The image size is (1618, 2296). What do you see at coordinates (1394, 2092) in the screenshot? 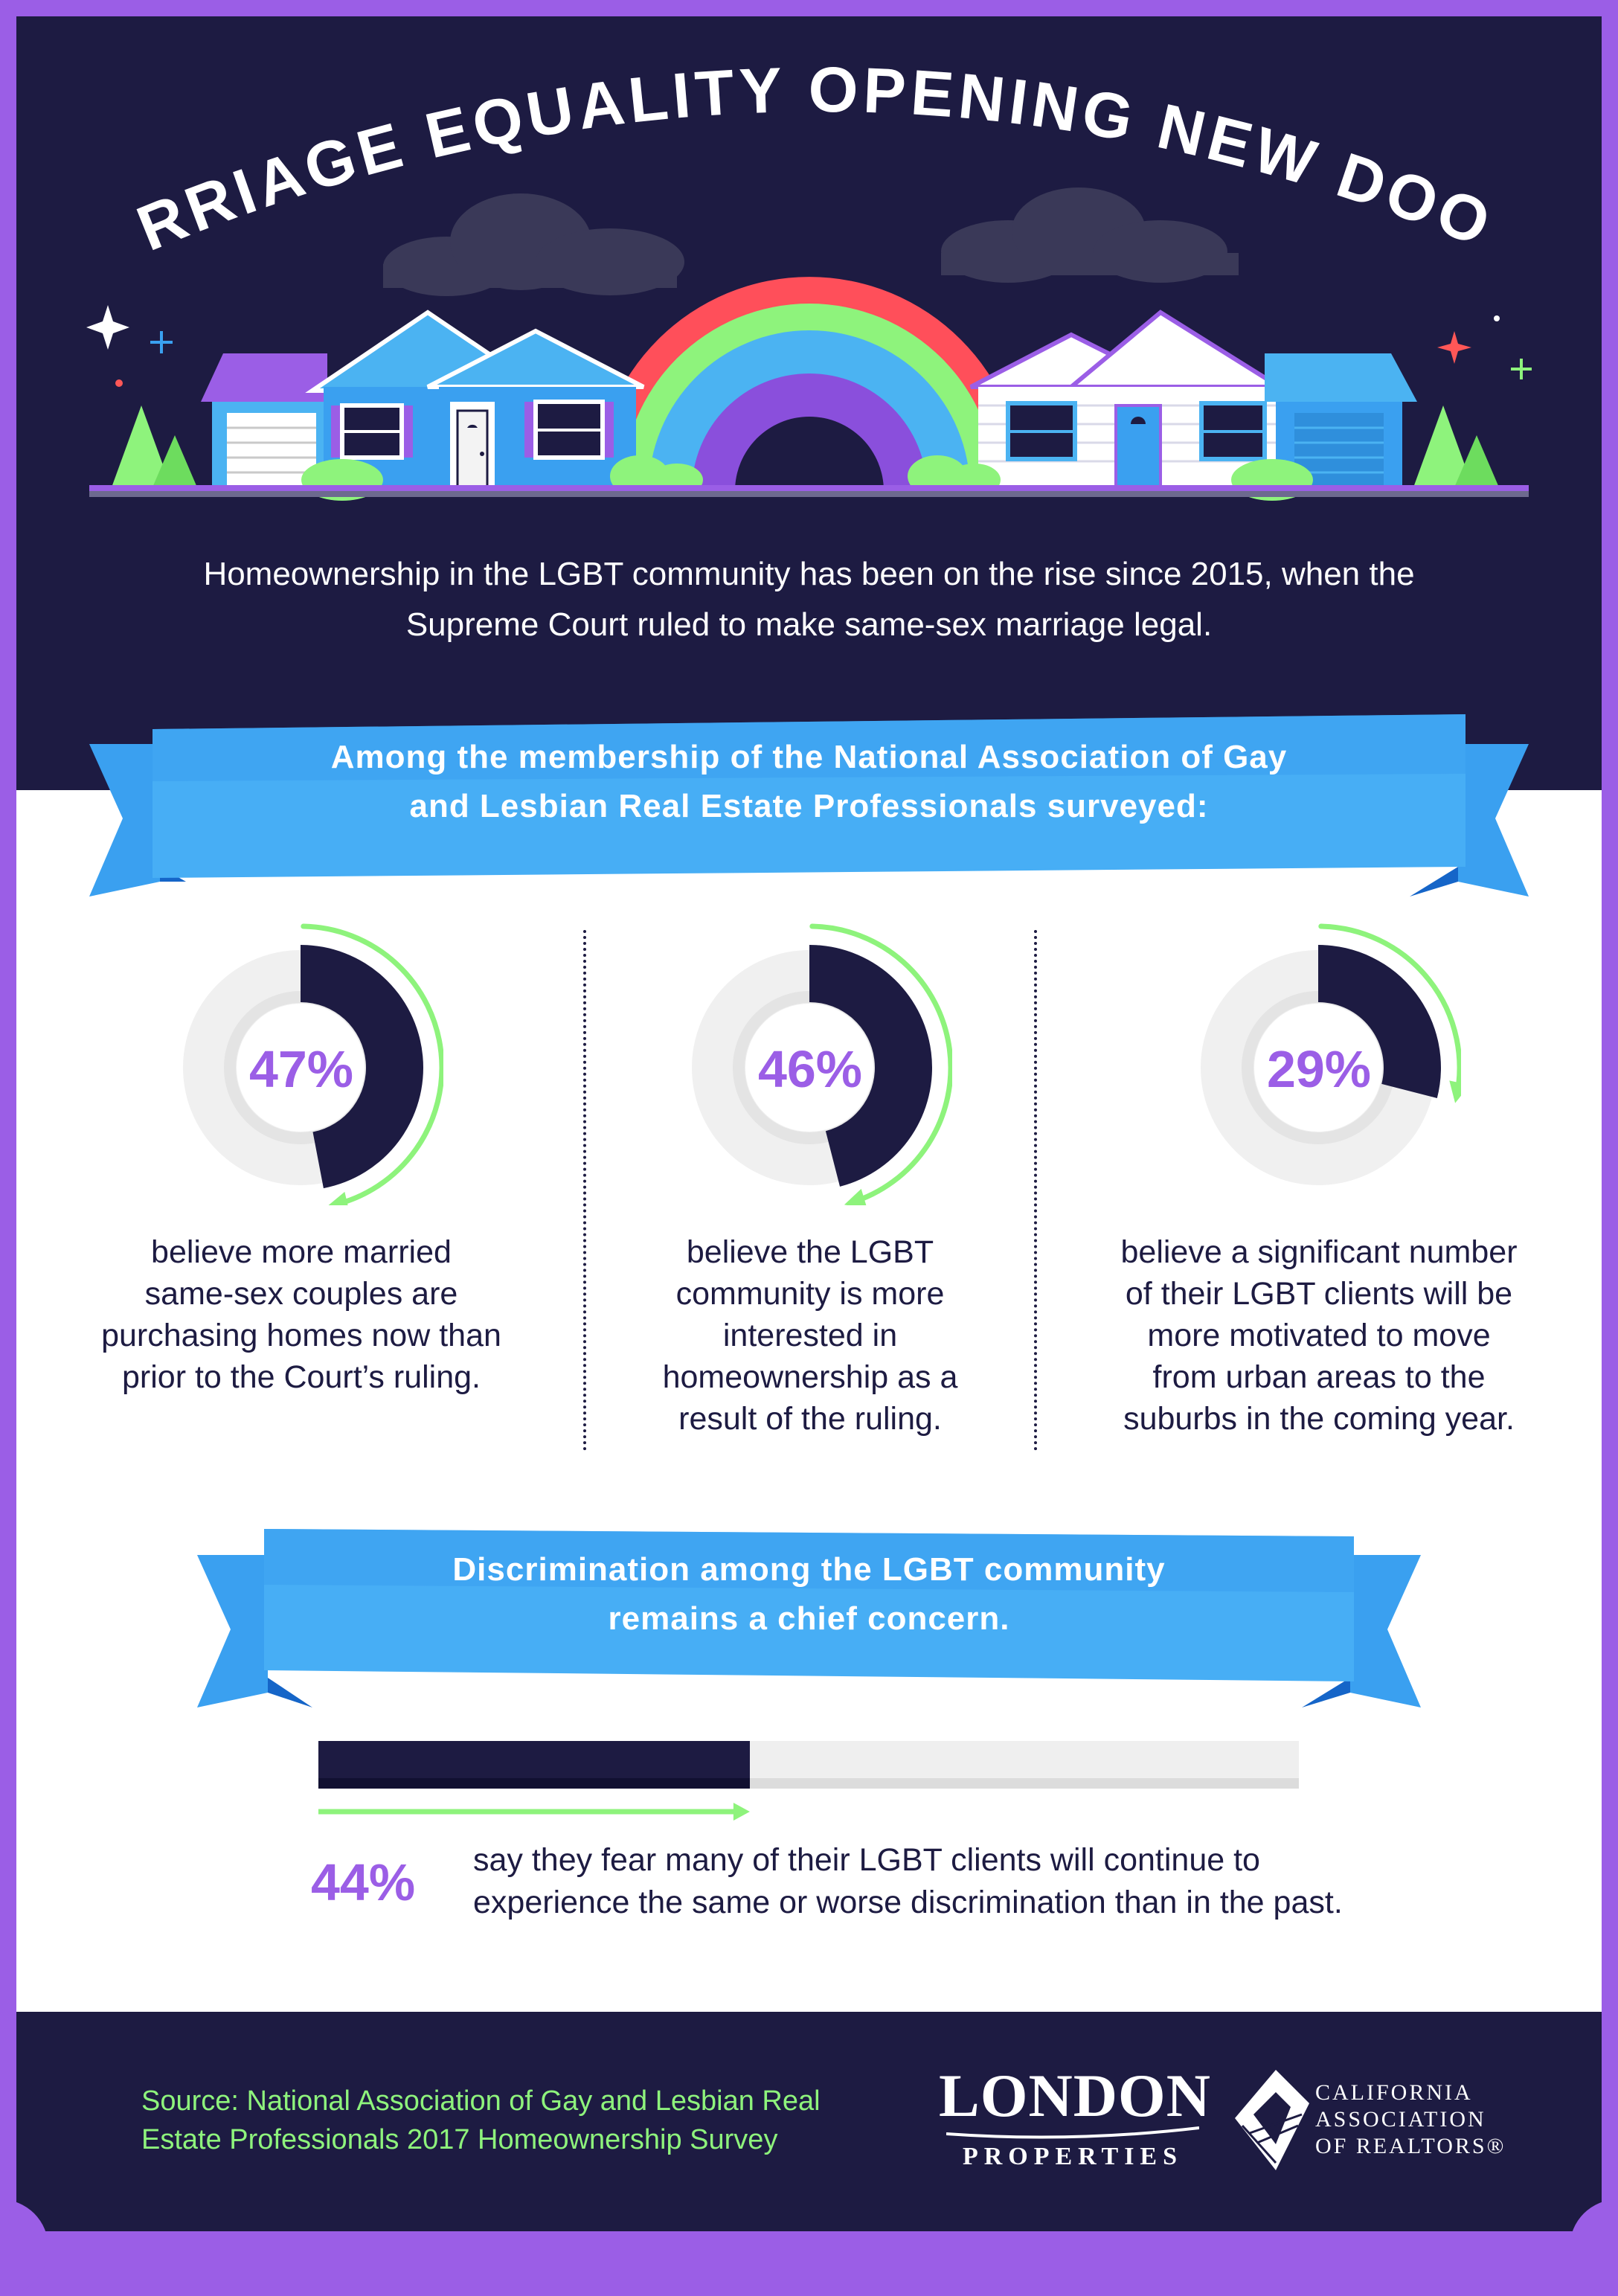
I see `realtors-logo-line: CALIFORNIA` at bounding box center [1394, 2092].